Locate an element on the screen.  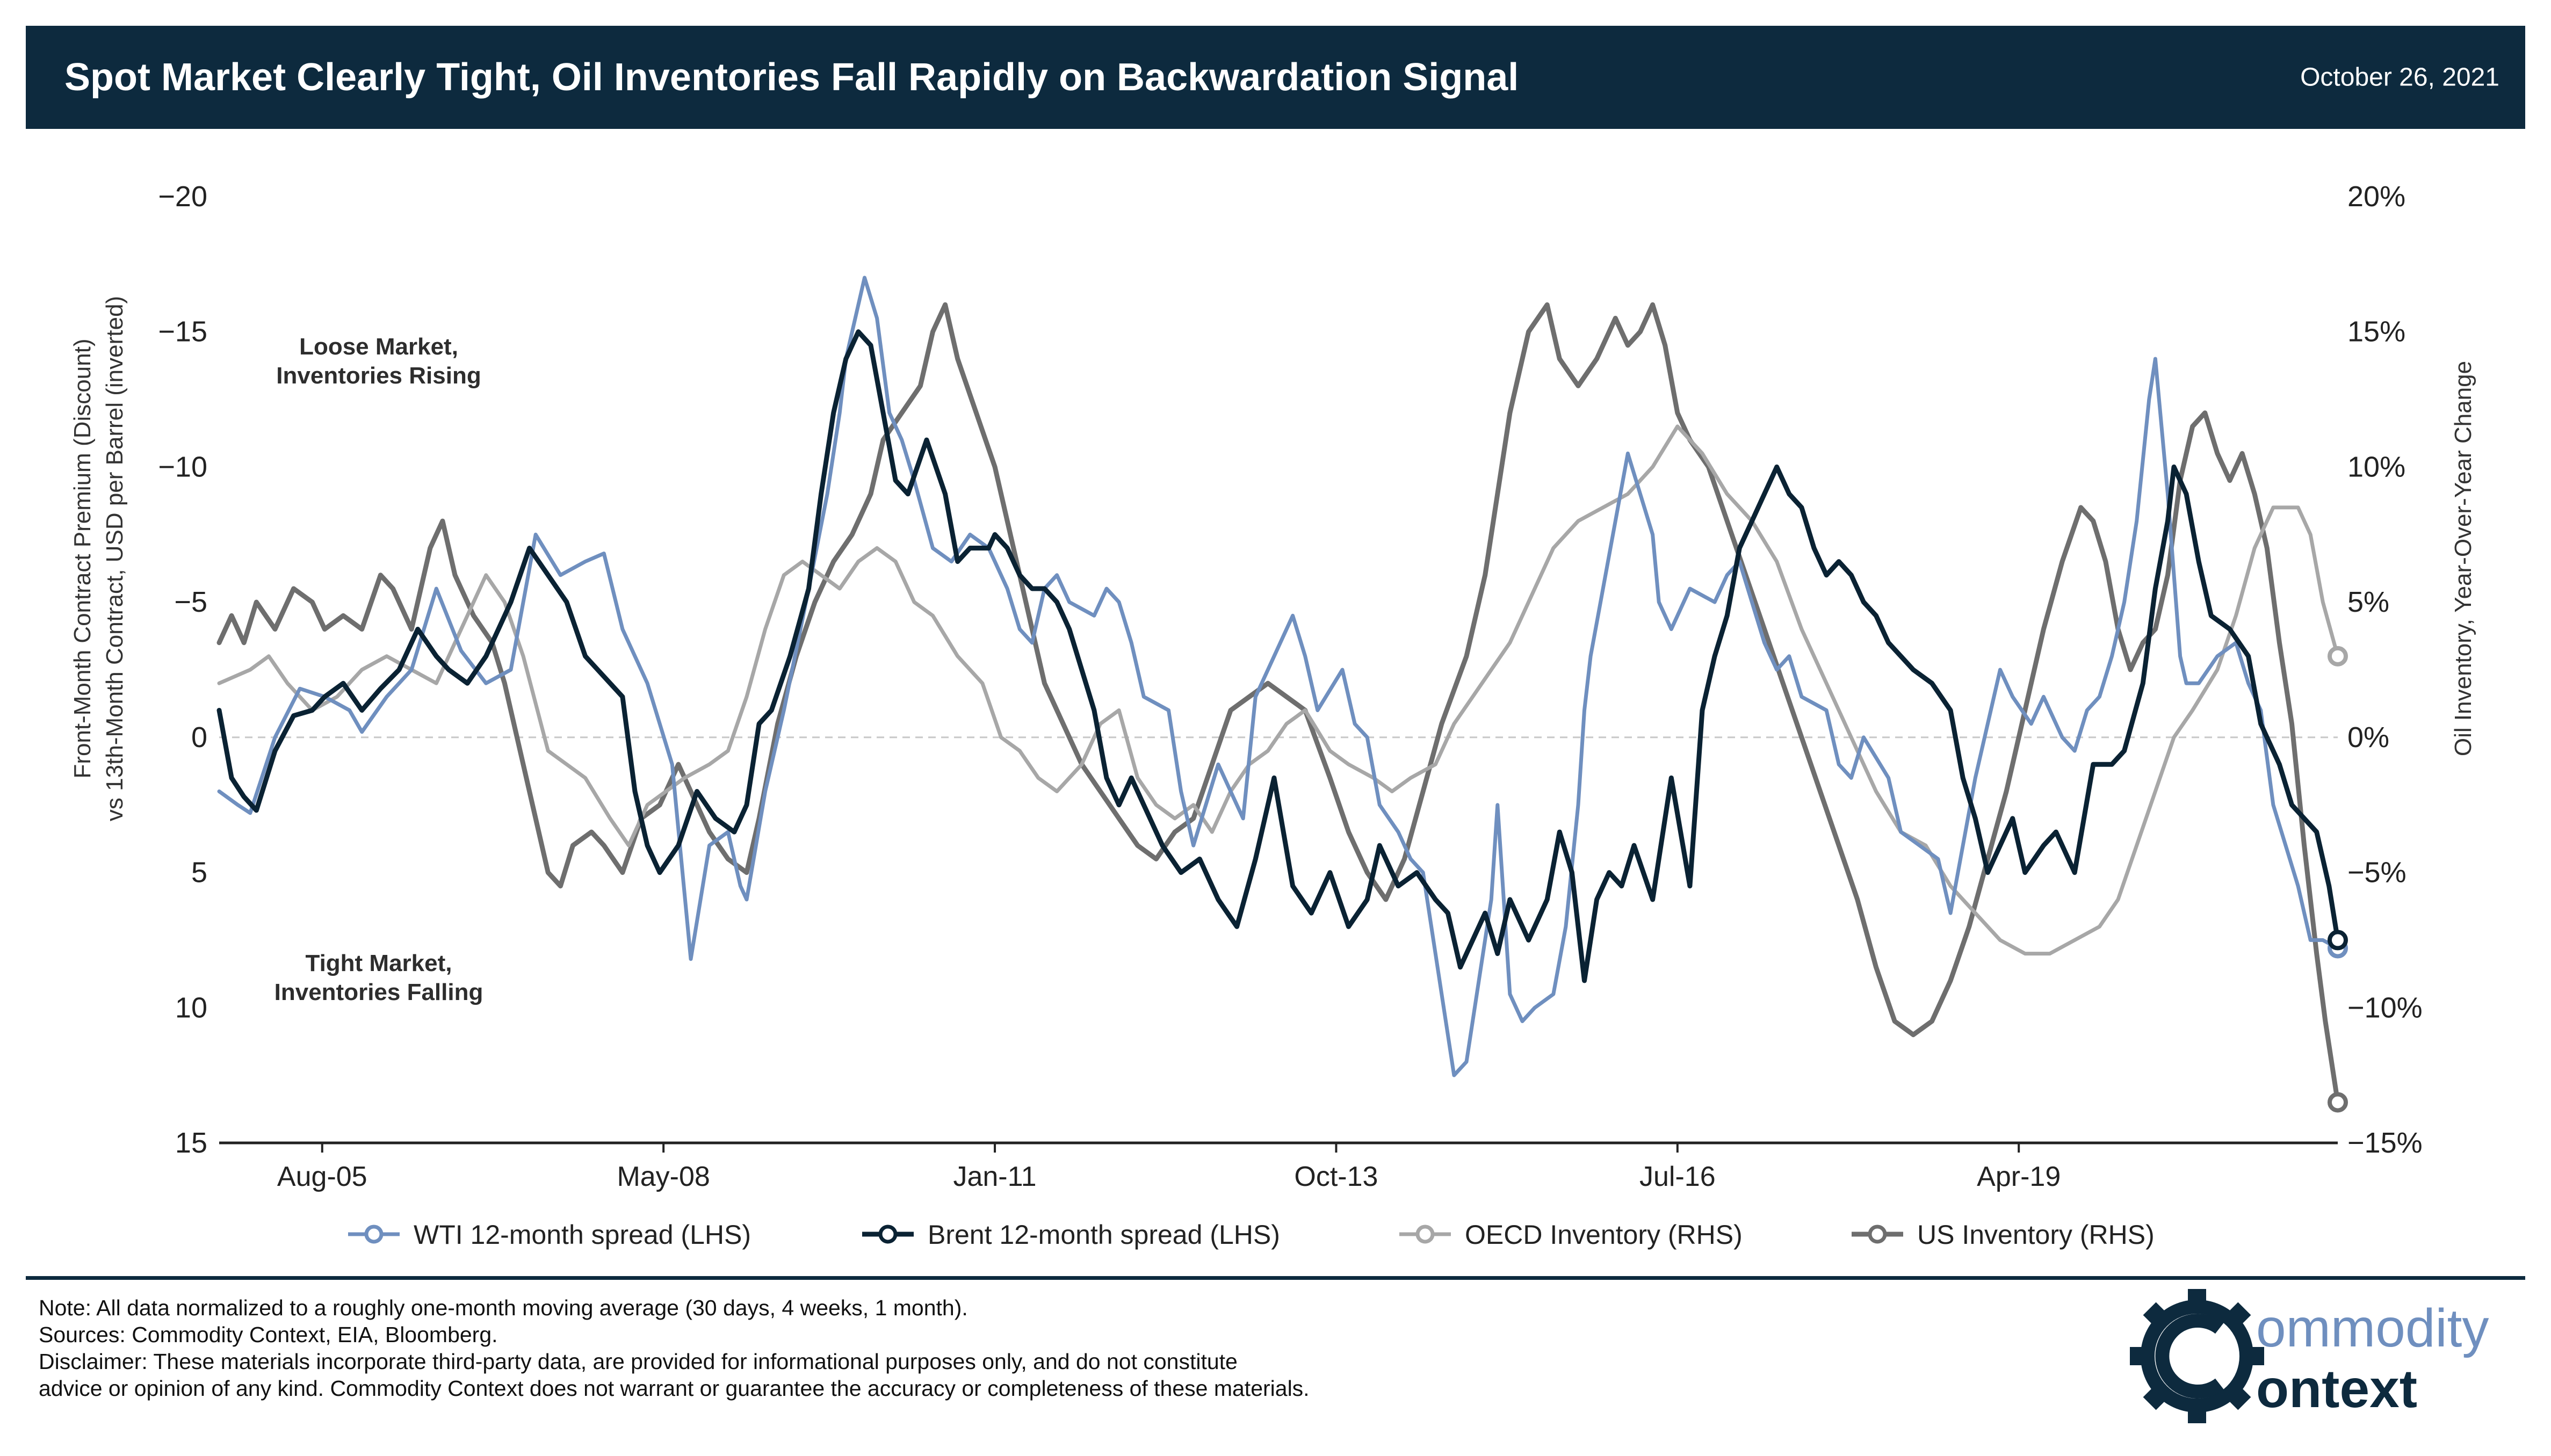
legend-marker-brent is located at coordinates (888, 1235).